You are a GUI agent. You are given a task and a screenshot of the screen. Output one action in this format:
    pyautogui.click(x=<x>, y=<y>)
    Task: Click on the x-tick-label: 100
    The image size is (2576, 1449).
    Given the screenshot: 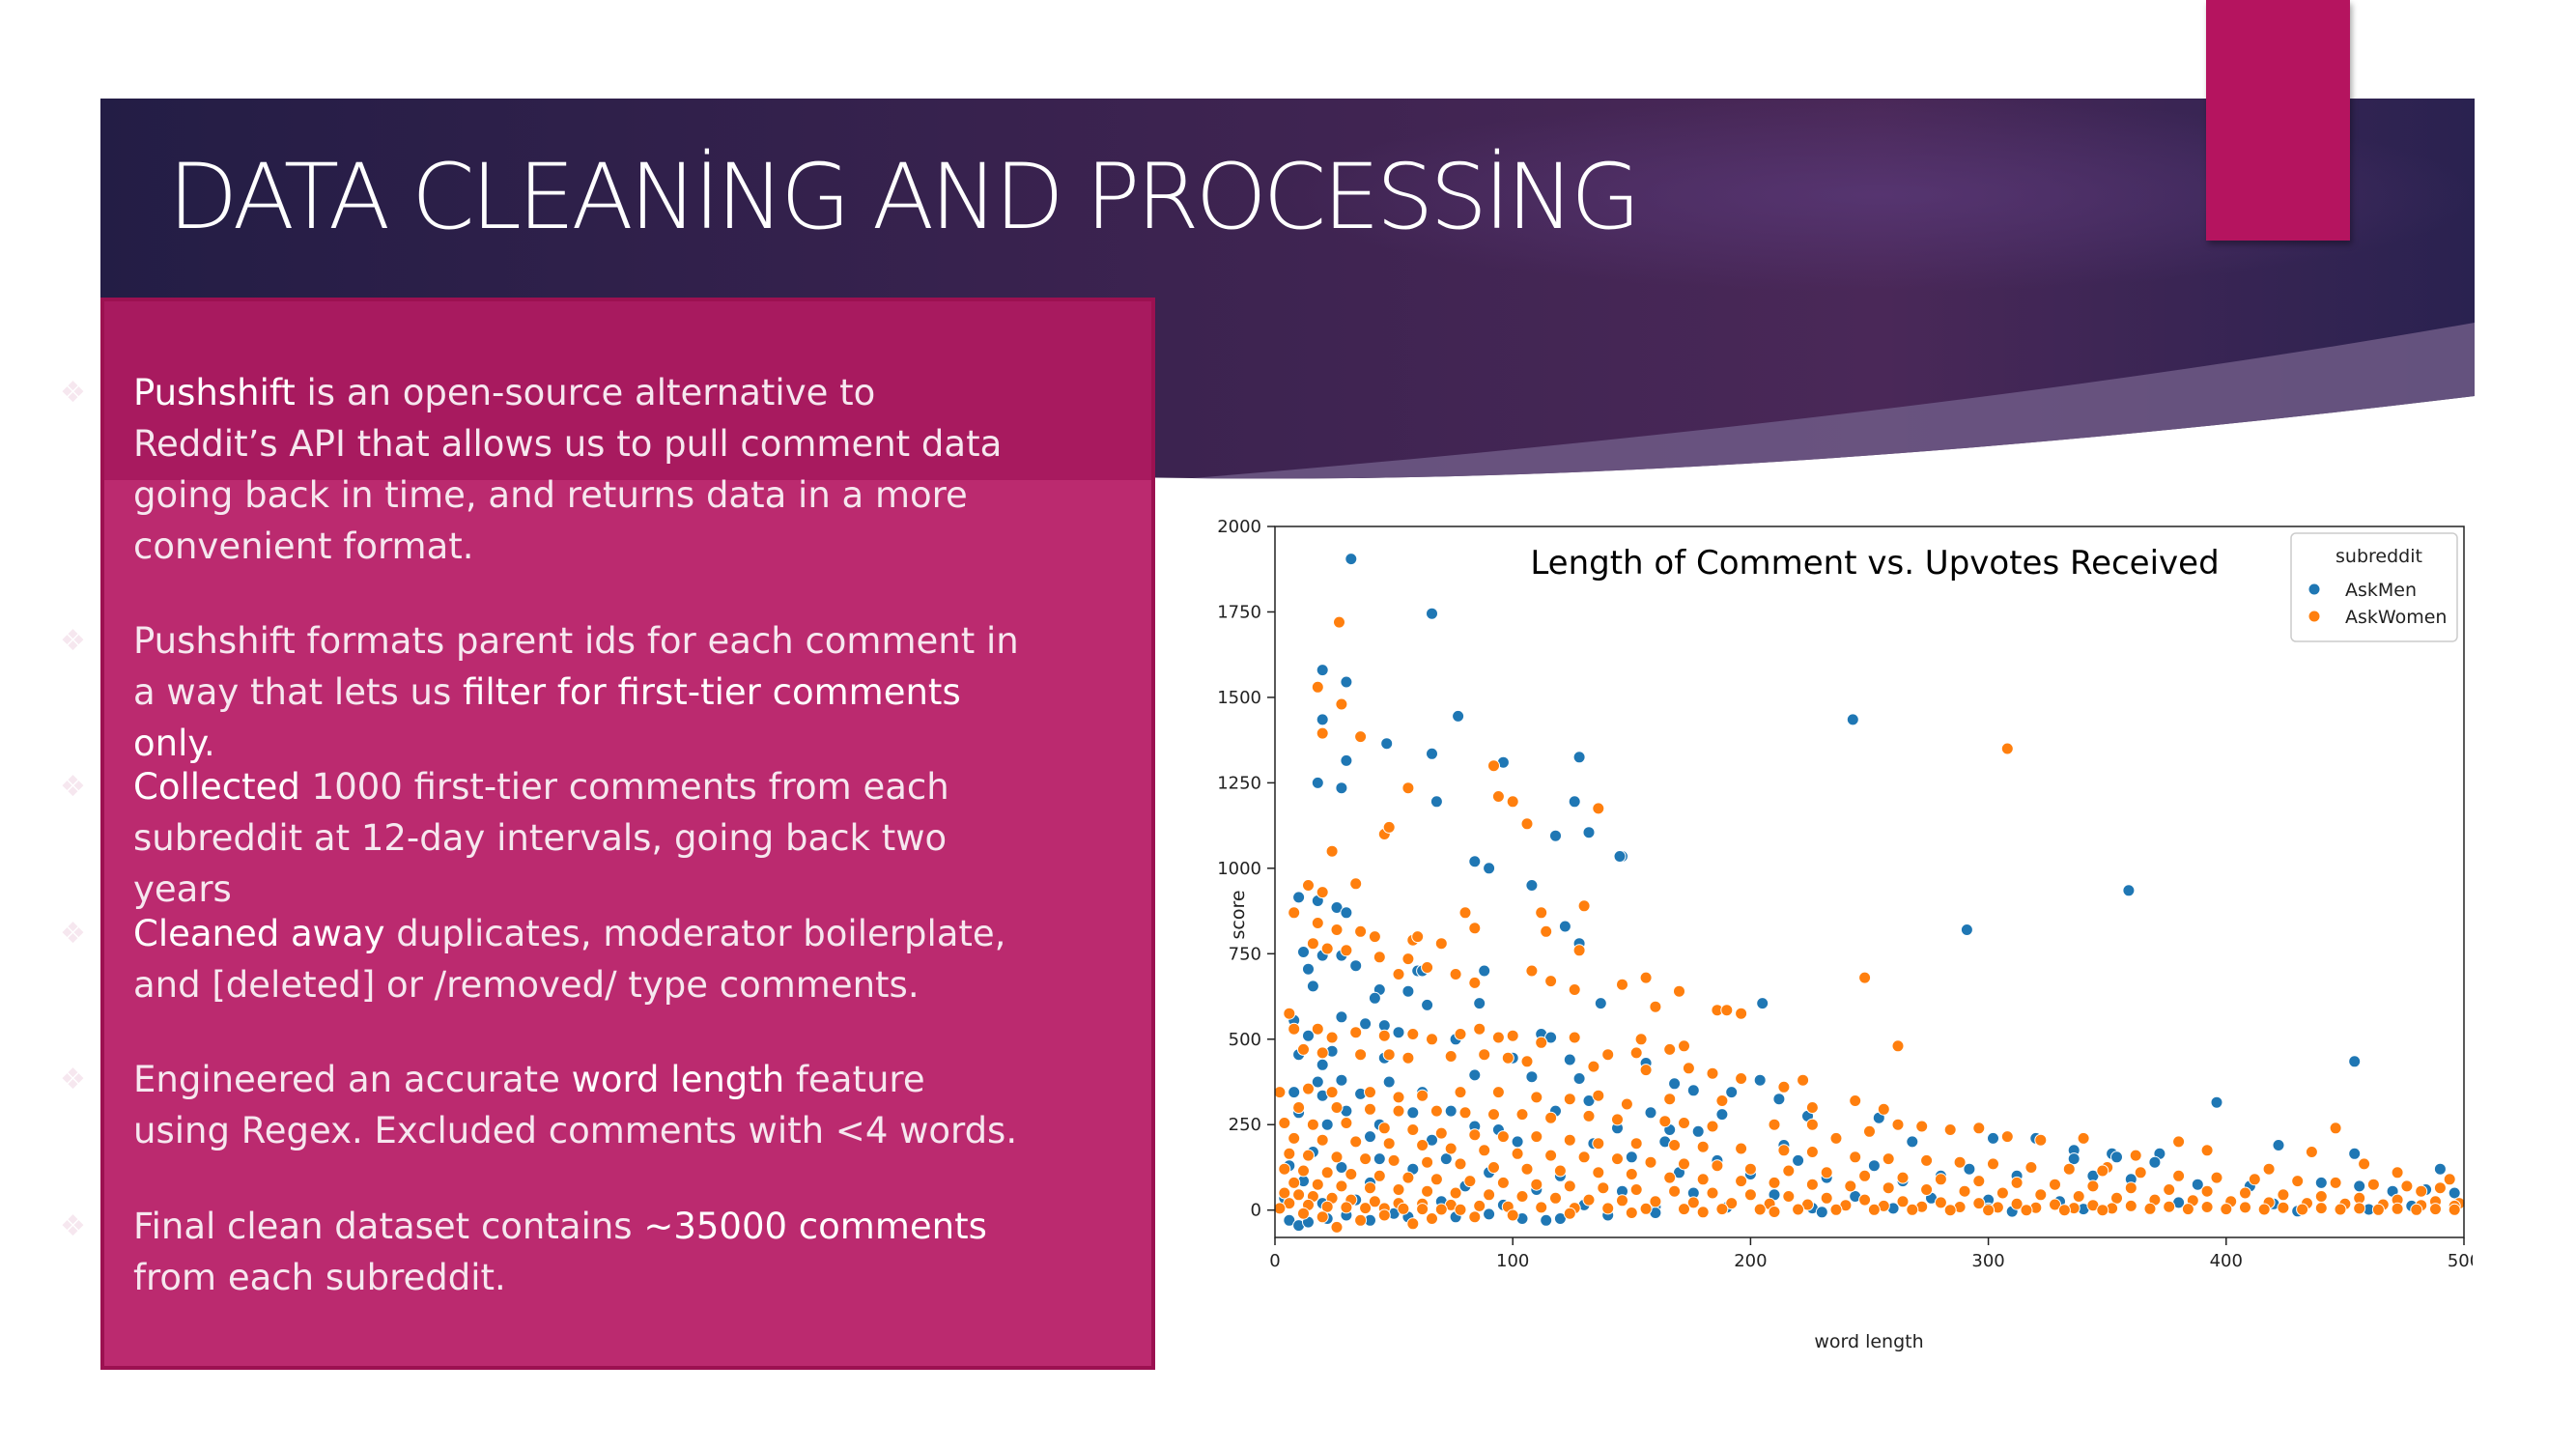 What is the action you would take?
    pyautogui.click(x=1512, y=1261)
    